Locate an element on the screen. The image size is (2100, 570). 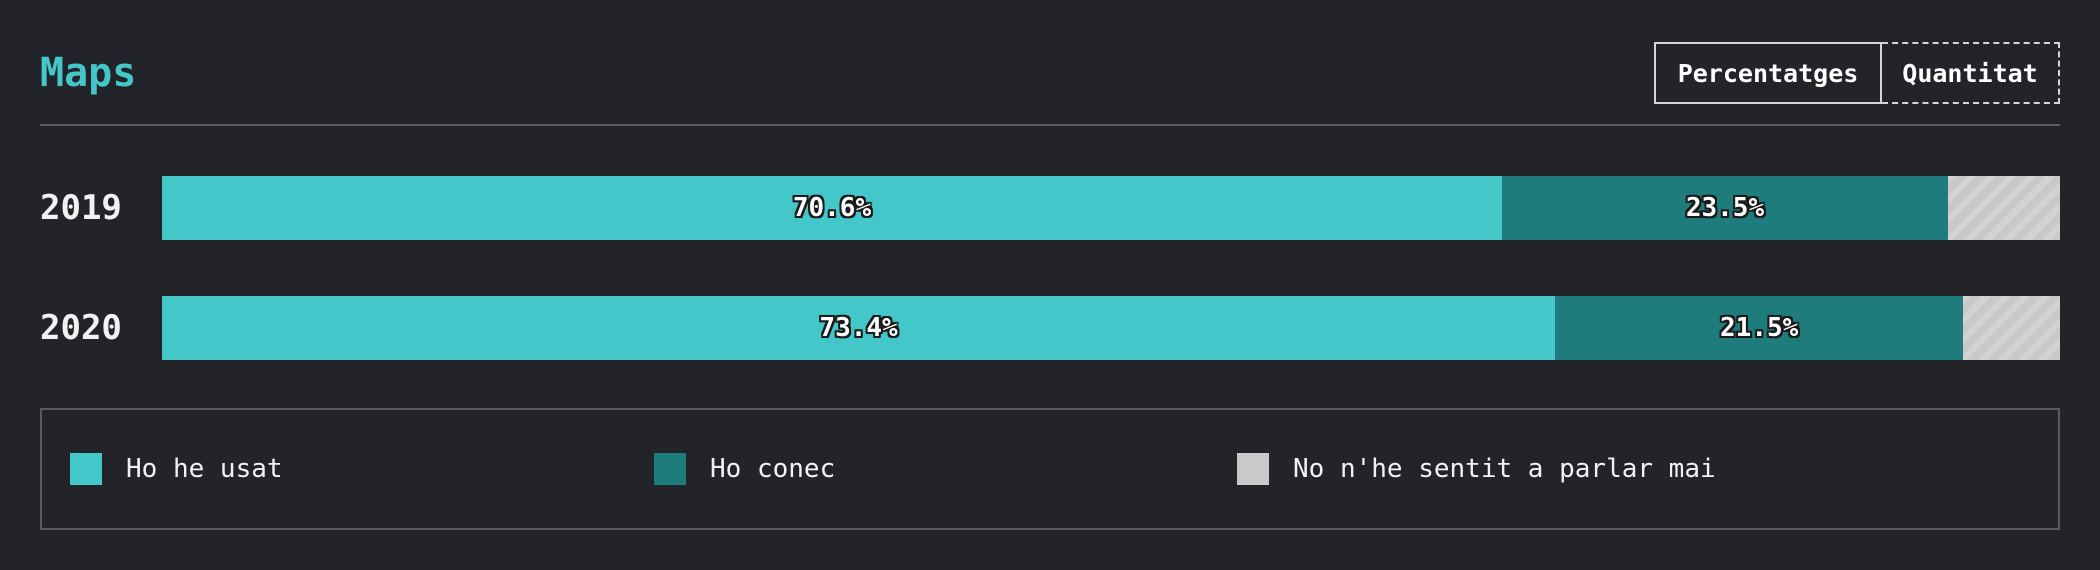
bar-row-2020: 2020 73.4% 21.5% is located at coordinates (1050, 328).